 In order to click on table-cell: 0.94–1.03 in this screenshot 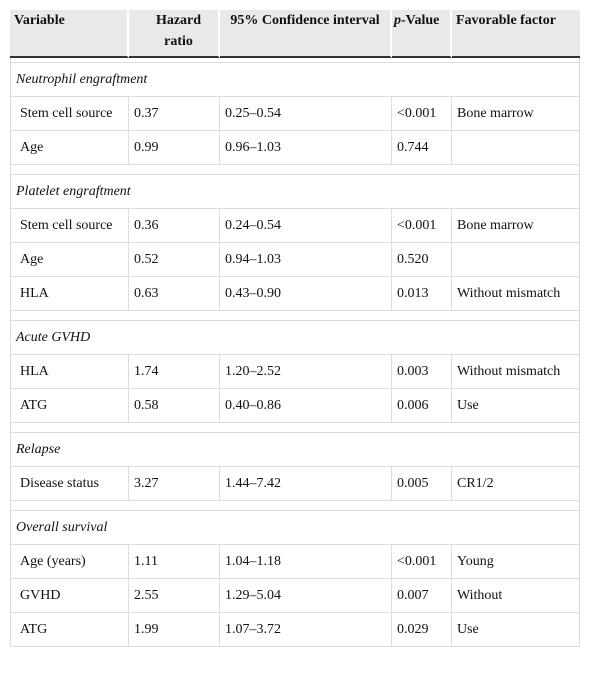, I will do `click(306, 260)`.